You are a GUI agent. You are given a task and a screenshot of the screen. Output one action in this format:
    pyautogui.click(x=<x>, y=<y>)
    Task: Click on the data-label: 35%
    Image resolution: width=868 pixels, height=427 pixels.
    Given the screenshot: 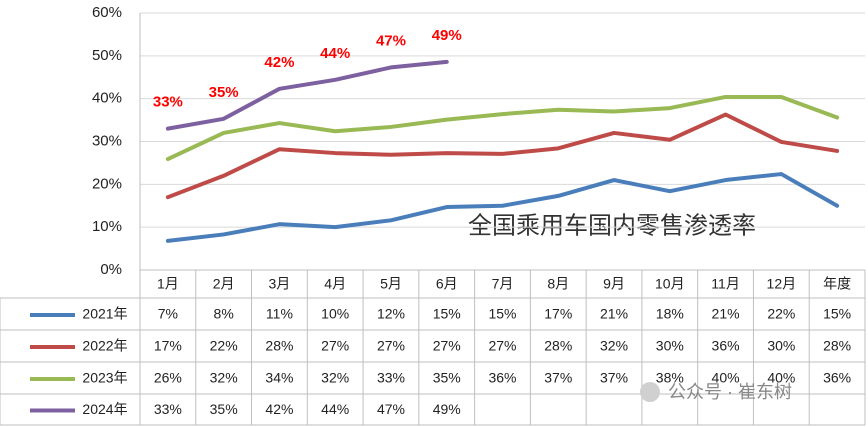 What is the action you would take?
    pyautogui.click(x=224, y=92)
    